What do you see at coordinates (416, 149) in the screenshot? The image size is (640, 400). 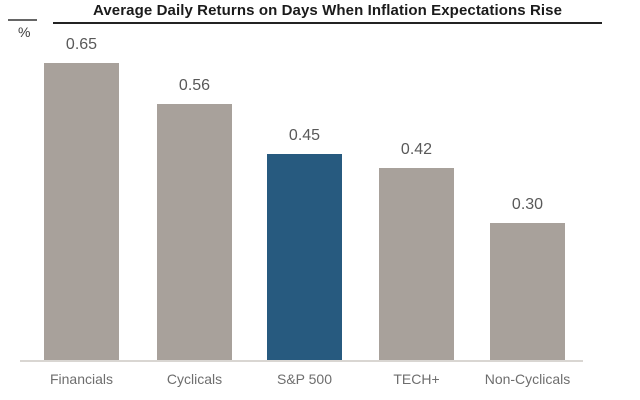 I see `bar-value-label: 0.42` at bounding box center [416, 149].